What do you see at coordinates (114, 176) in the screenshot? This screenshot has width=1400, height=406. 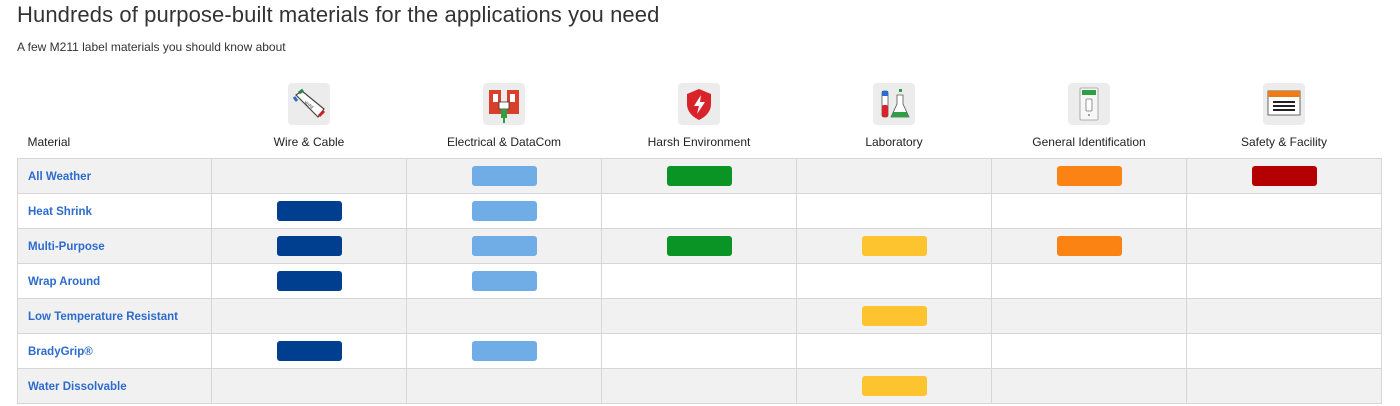 I see `material-cell: All Weather` at bounding box center [114, 176].